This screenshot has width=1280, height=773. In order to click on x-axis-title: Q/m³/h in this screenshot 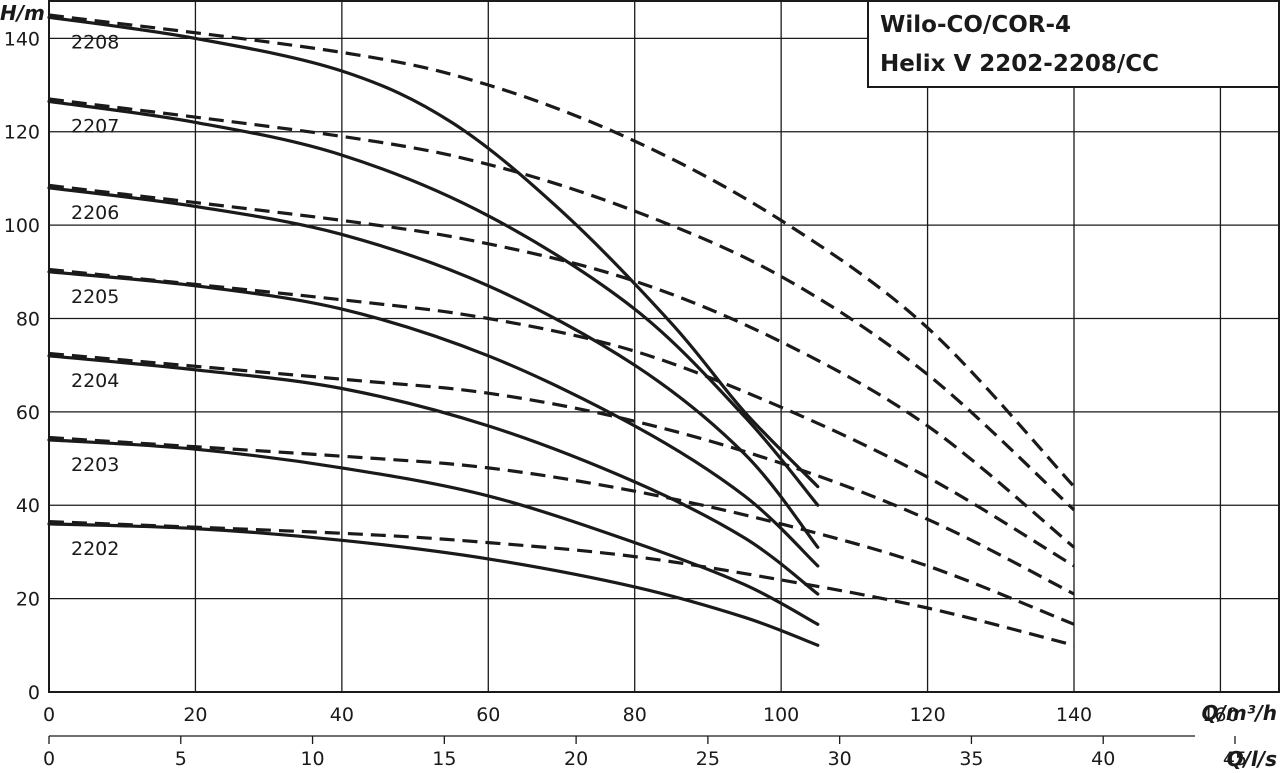, I will do `click(1239, 713)`.